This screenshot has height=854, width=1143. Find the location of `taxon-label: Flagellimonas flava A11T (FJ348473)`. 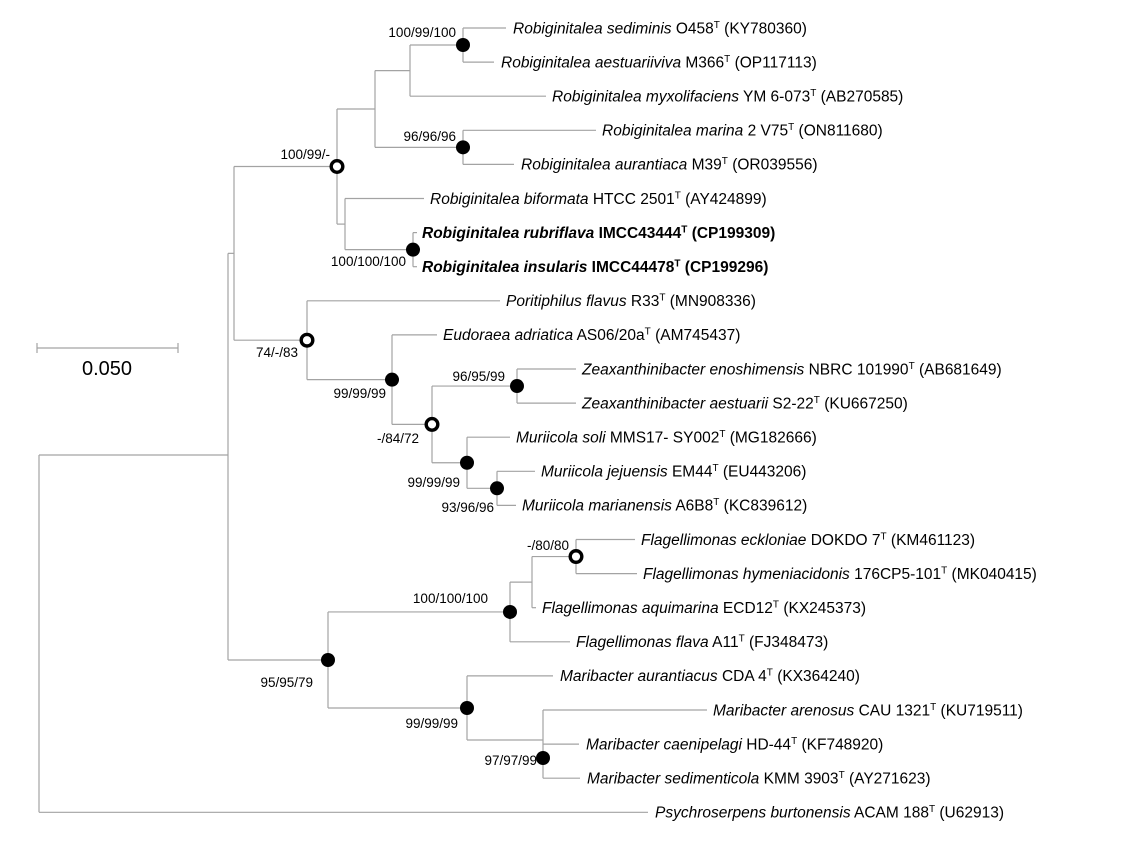

taxon-label: Flagellimonas flava A11T (FJ348473) is located at coordinates (702, 643).